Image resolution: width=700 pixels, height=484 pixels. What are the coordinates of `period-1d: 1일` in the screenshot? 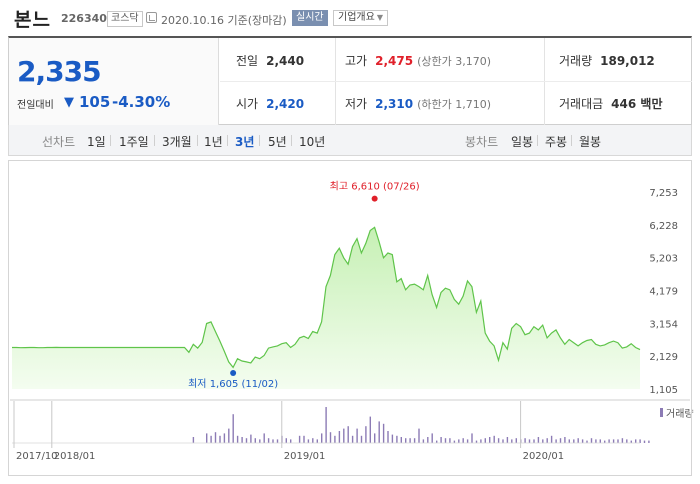 It's located at (96, 142).